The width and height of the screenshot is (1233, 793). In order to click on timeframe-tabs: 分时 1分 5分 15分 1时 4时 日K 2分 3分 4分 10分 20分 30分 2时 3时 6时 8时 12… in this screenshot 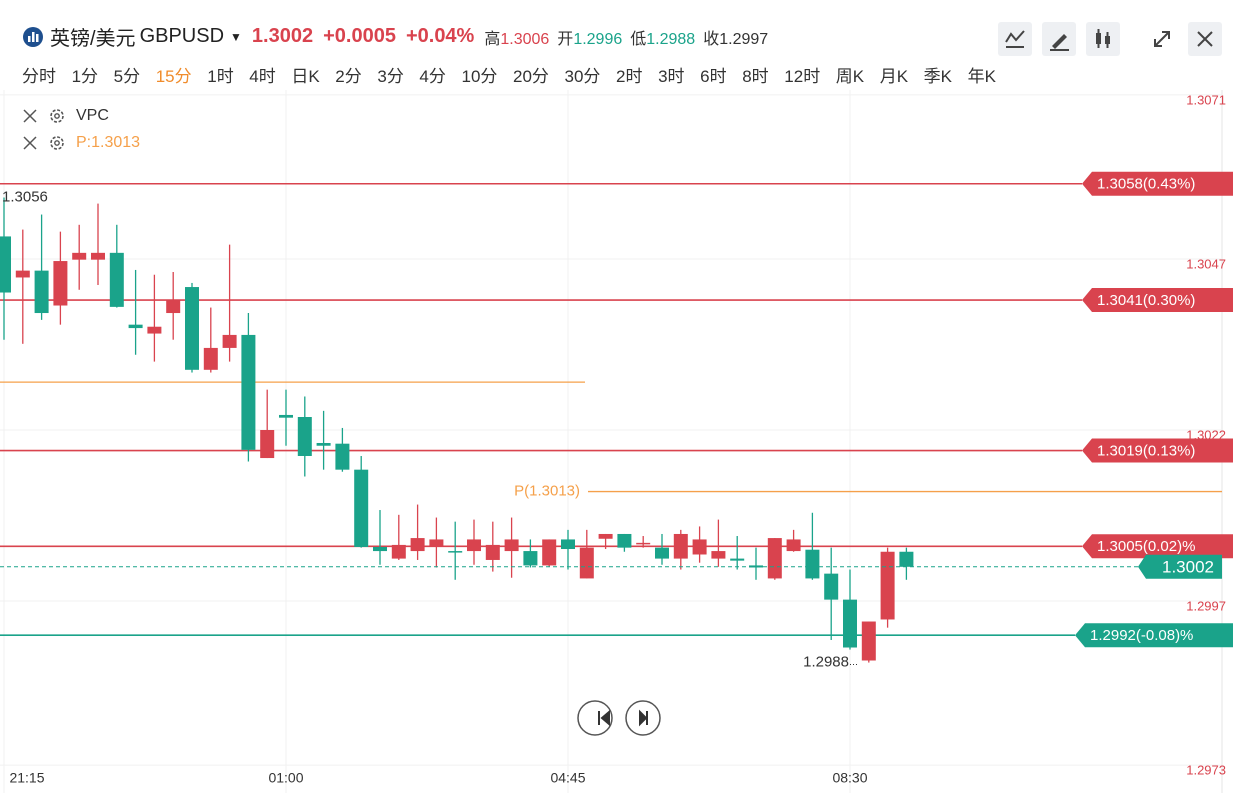, I will do `click(509, 74)`.